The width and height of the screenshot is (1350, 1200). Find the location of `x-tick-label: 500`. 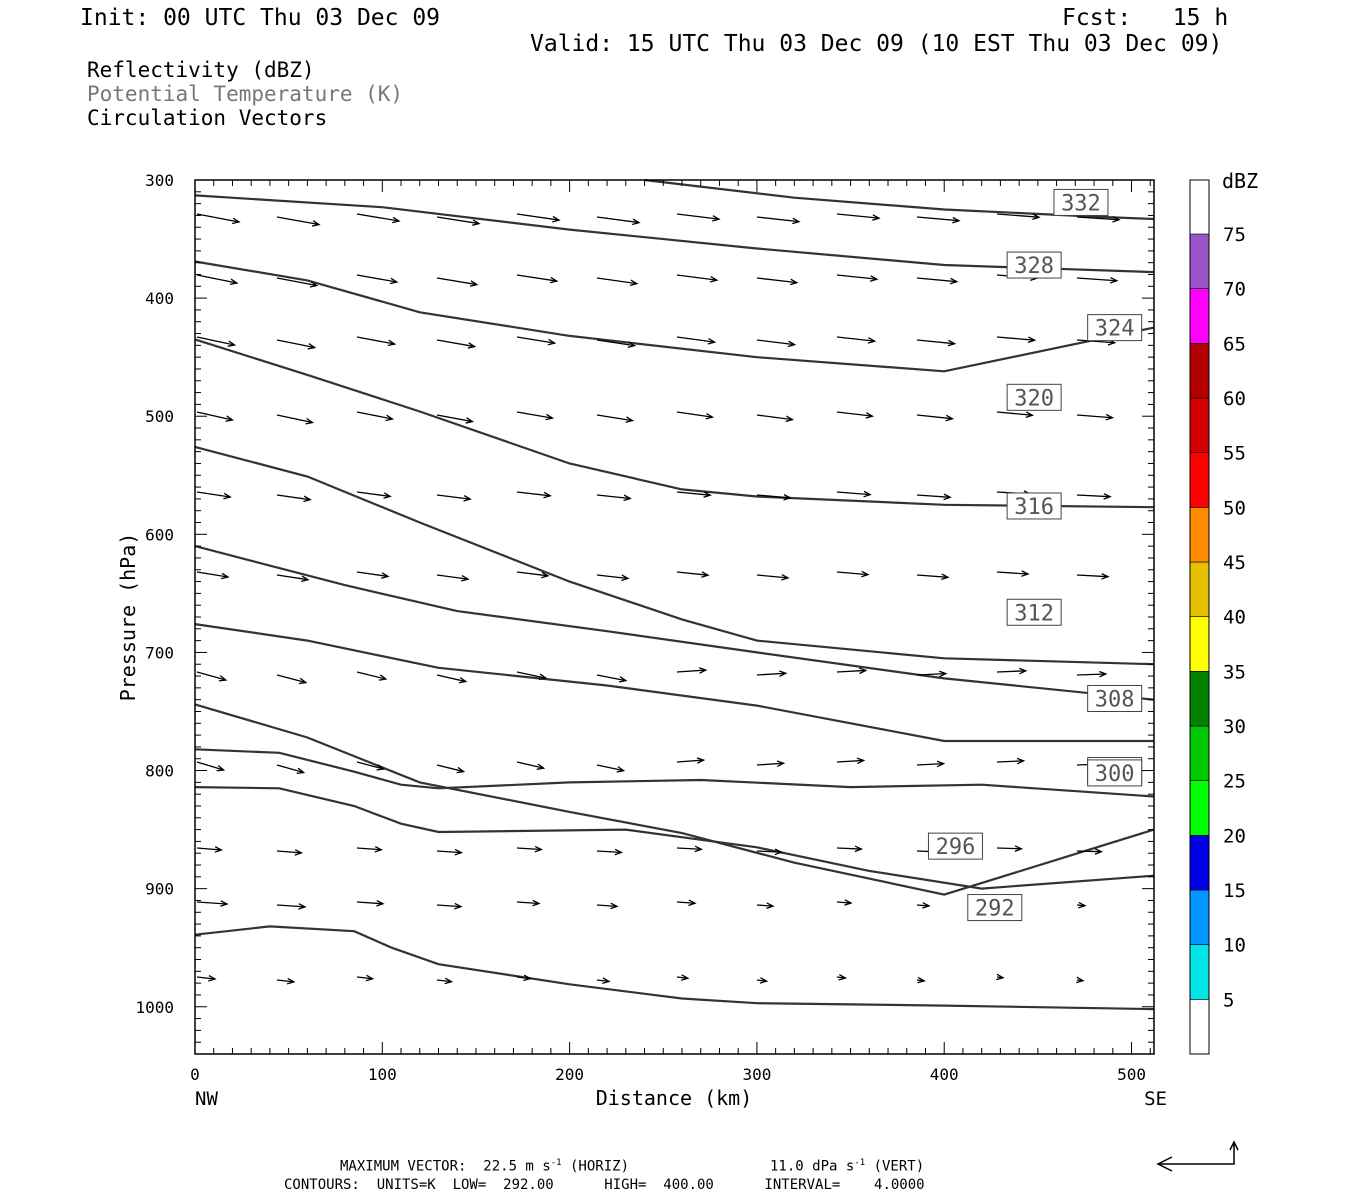

x-tick-label: 500 is located at coordinates (1131, 1074).